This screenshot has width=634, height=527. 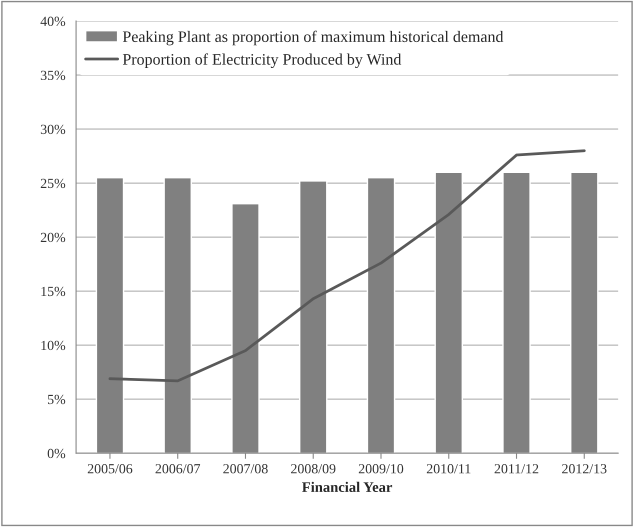 What do you see at coordinates (57, 399) in the screenshot?
I see `y-tick-label: 5%` at bounding box center [57, 399].